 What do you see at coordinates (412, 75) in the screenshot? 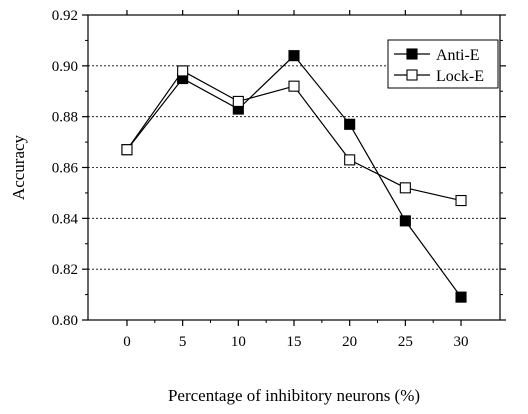
I see `legend-marker-lock-e` at bounding box center [412, 75].